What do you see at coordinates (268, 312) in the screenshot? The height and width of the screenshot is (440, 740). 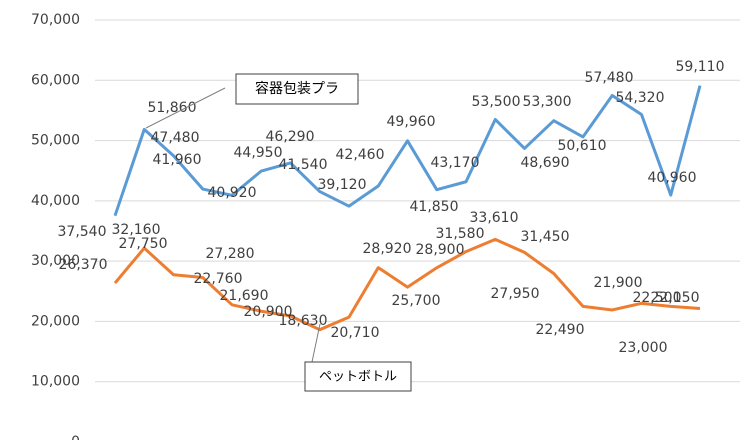 I see `data-label: 20,900` at bounding box center [268, 312].